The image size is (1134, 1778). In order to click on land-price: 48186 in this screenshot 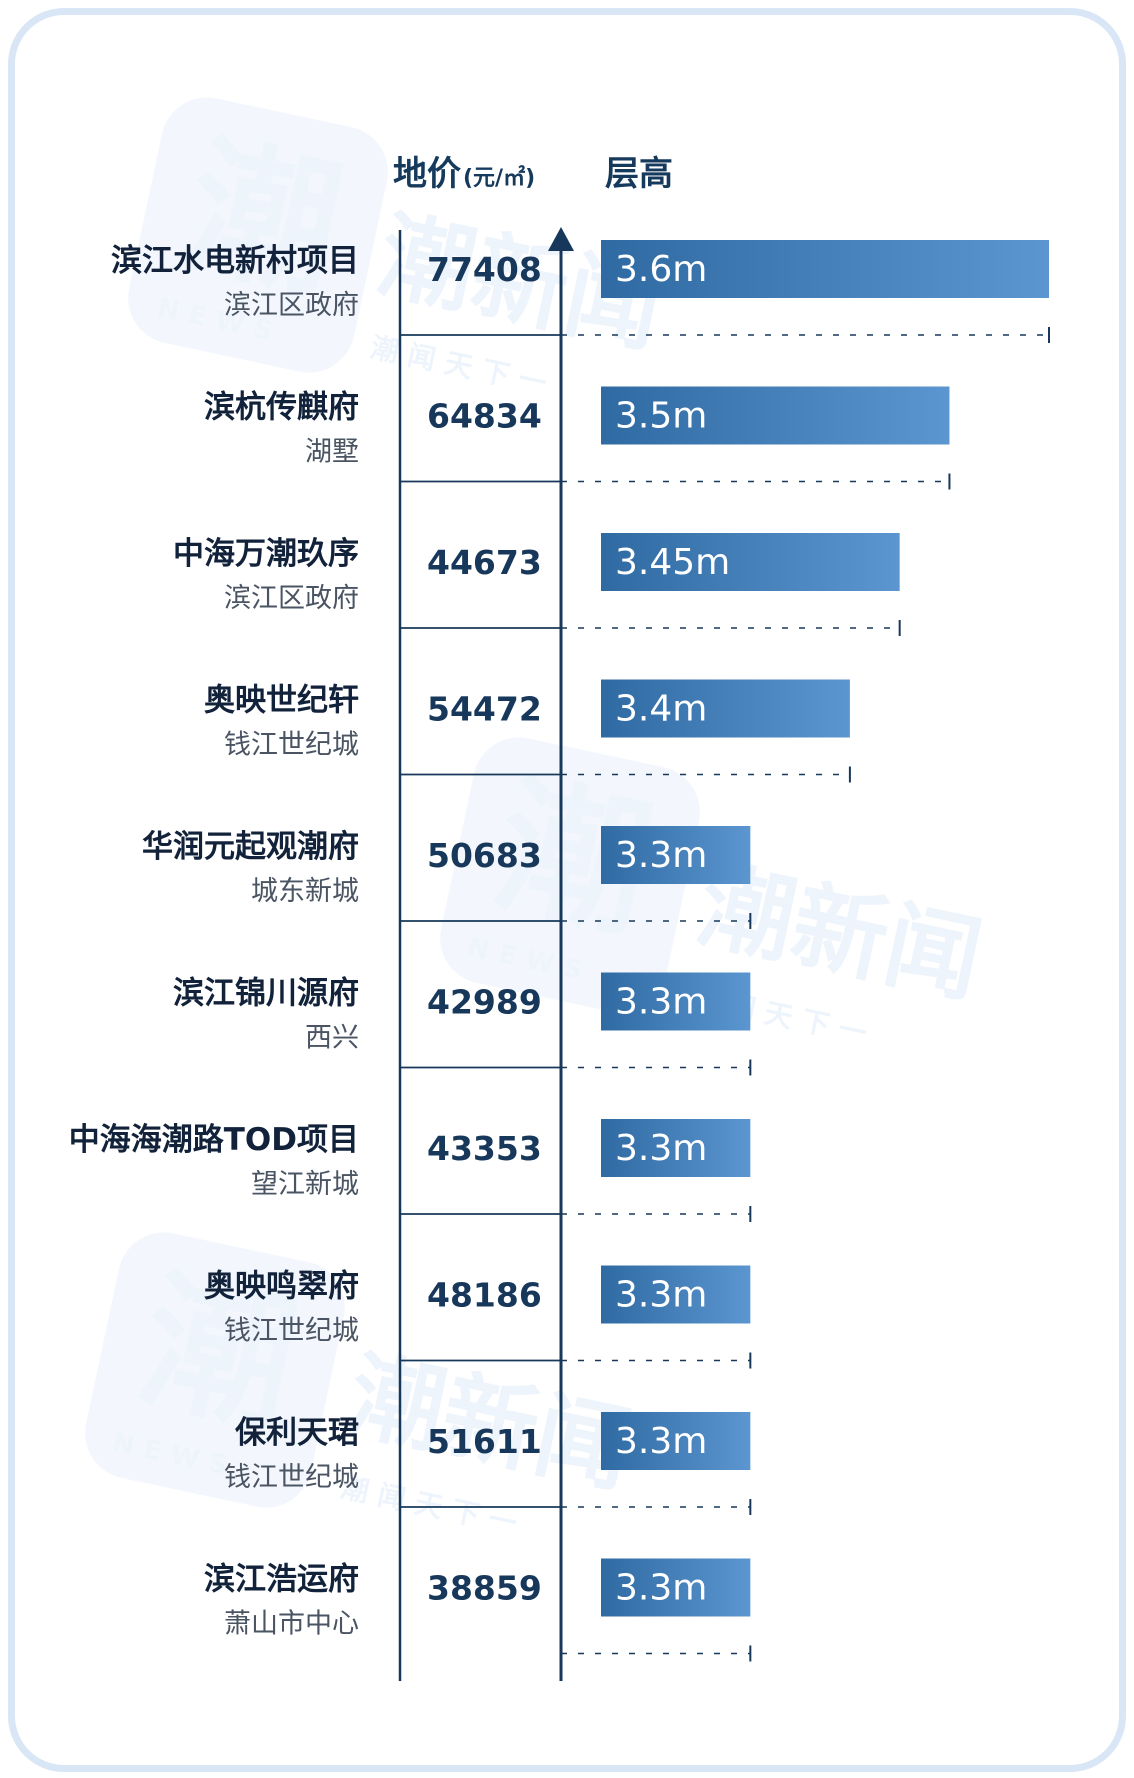, I will do `click(484, 1295)`.